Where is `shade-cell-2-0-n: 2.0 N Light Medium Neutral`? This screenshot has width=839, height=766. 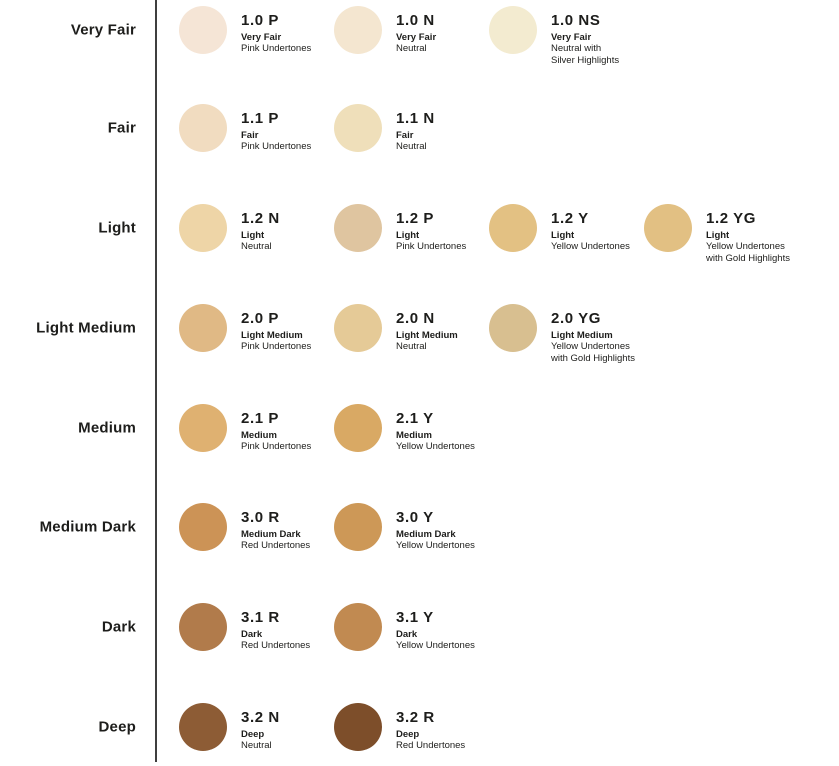
shade-cell-2-0-n: 2.0 N Light Medium Neutral is located at coordinates (396, 328).